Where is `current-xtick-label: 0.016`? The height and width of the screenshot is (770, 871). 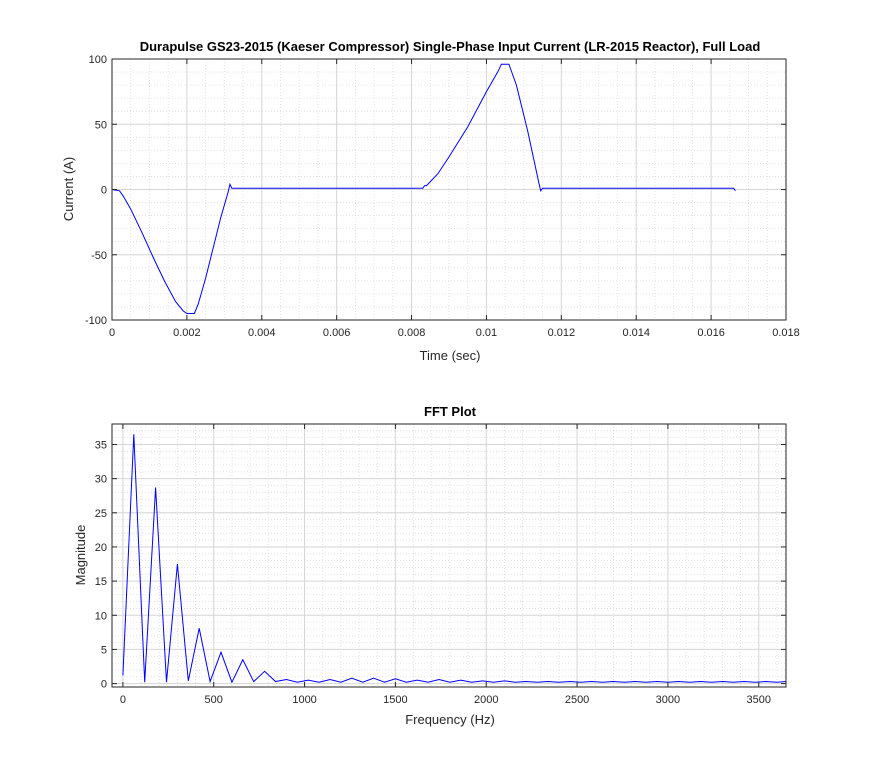 current-xtick-label: 0.016 is located at coordinates (711, 333).